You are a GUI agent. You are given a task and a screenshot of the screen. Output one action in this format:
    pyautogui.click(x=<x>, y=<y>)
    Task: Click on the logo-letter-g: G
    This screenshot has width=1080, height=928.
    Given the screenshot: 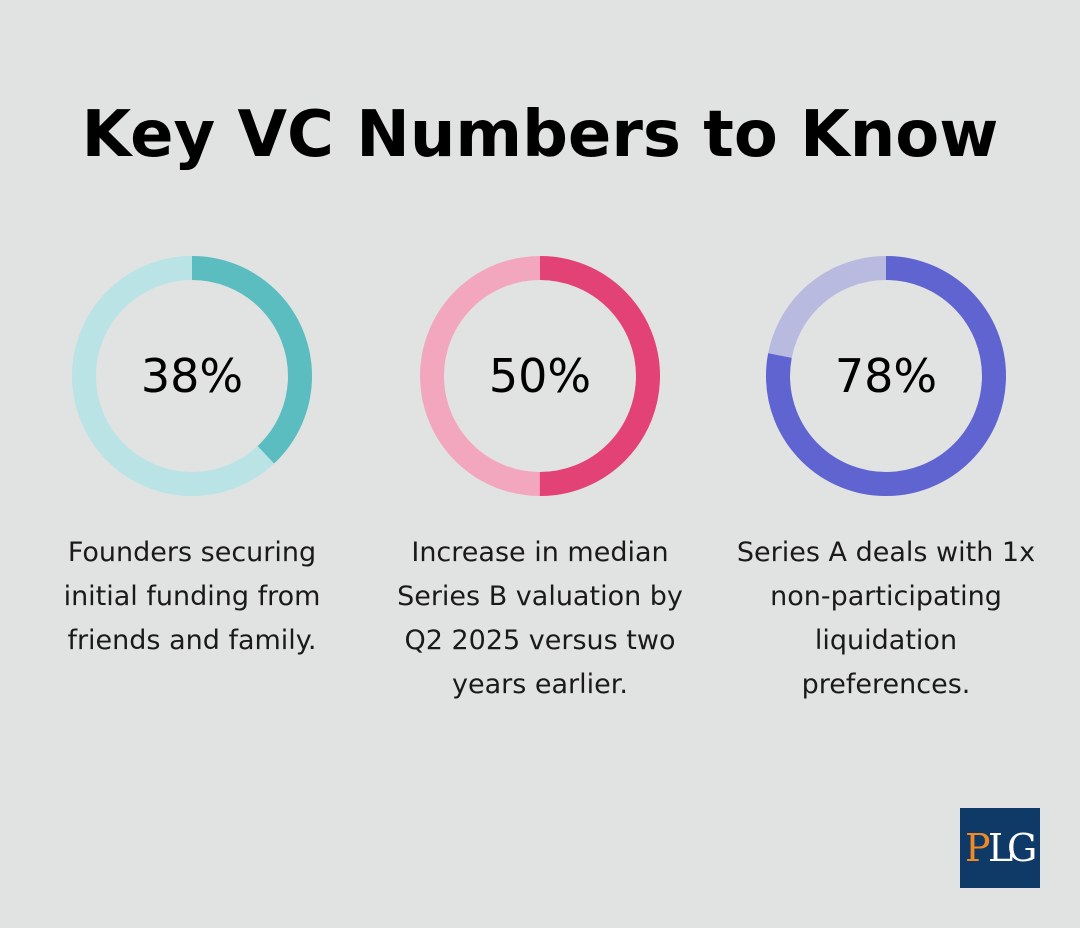 What is the action you would take?
    pyautogui.click(x=1022, y=848)
    